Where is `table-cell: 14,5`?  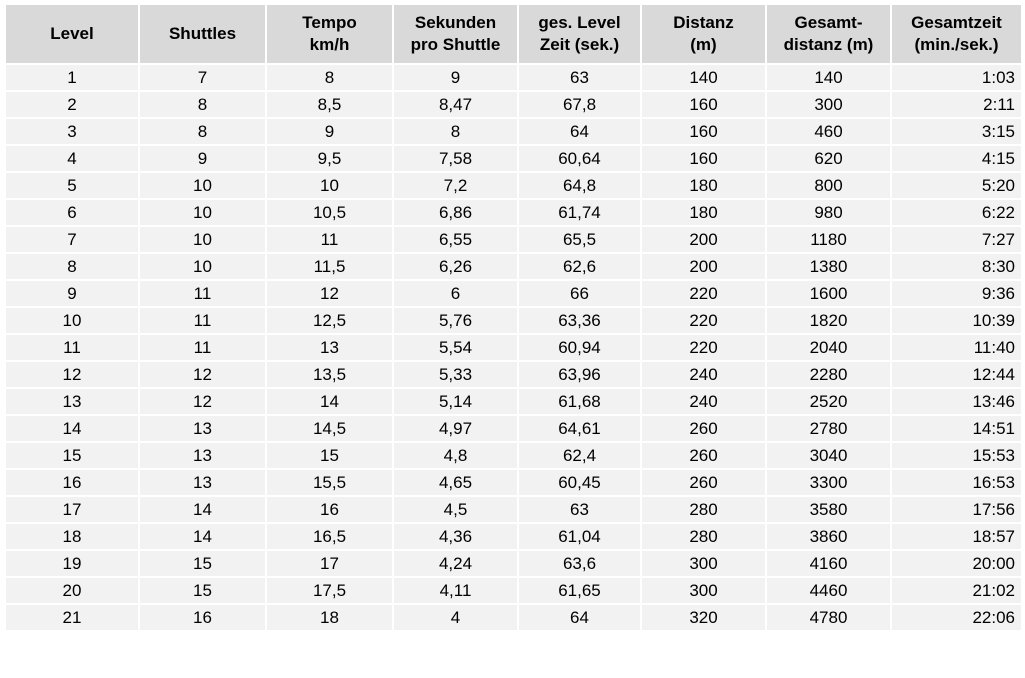
table-cell: 14,5 is located at coordinates (329, 428).